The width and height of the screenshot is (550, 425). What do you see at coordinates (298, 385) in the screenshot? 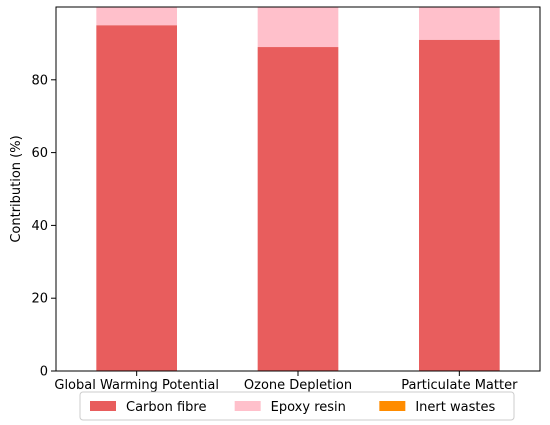
I see `x-tick-label-1: Ozone Depletion` at bounding box center [298, 385].